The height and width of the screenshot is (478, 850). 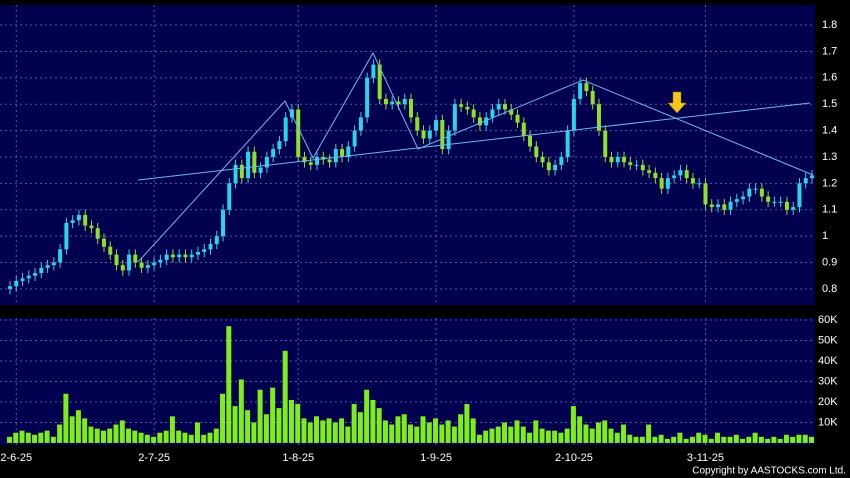 What do you see at coordinates (769, 471) in the screenshot?
I see `copyright: Copyright by AASTOCKS.com Ltd.` at bounding box center [769, 471].